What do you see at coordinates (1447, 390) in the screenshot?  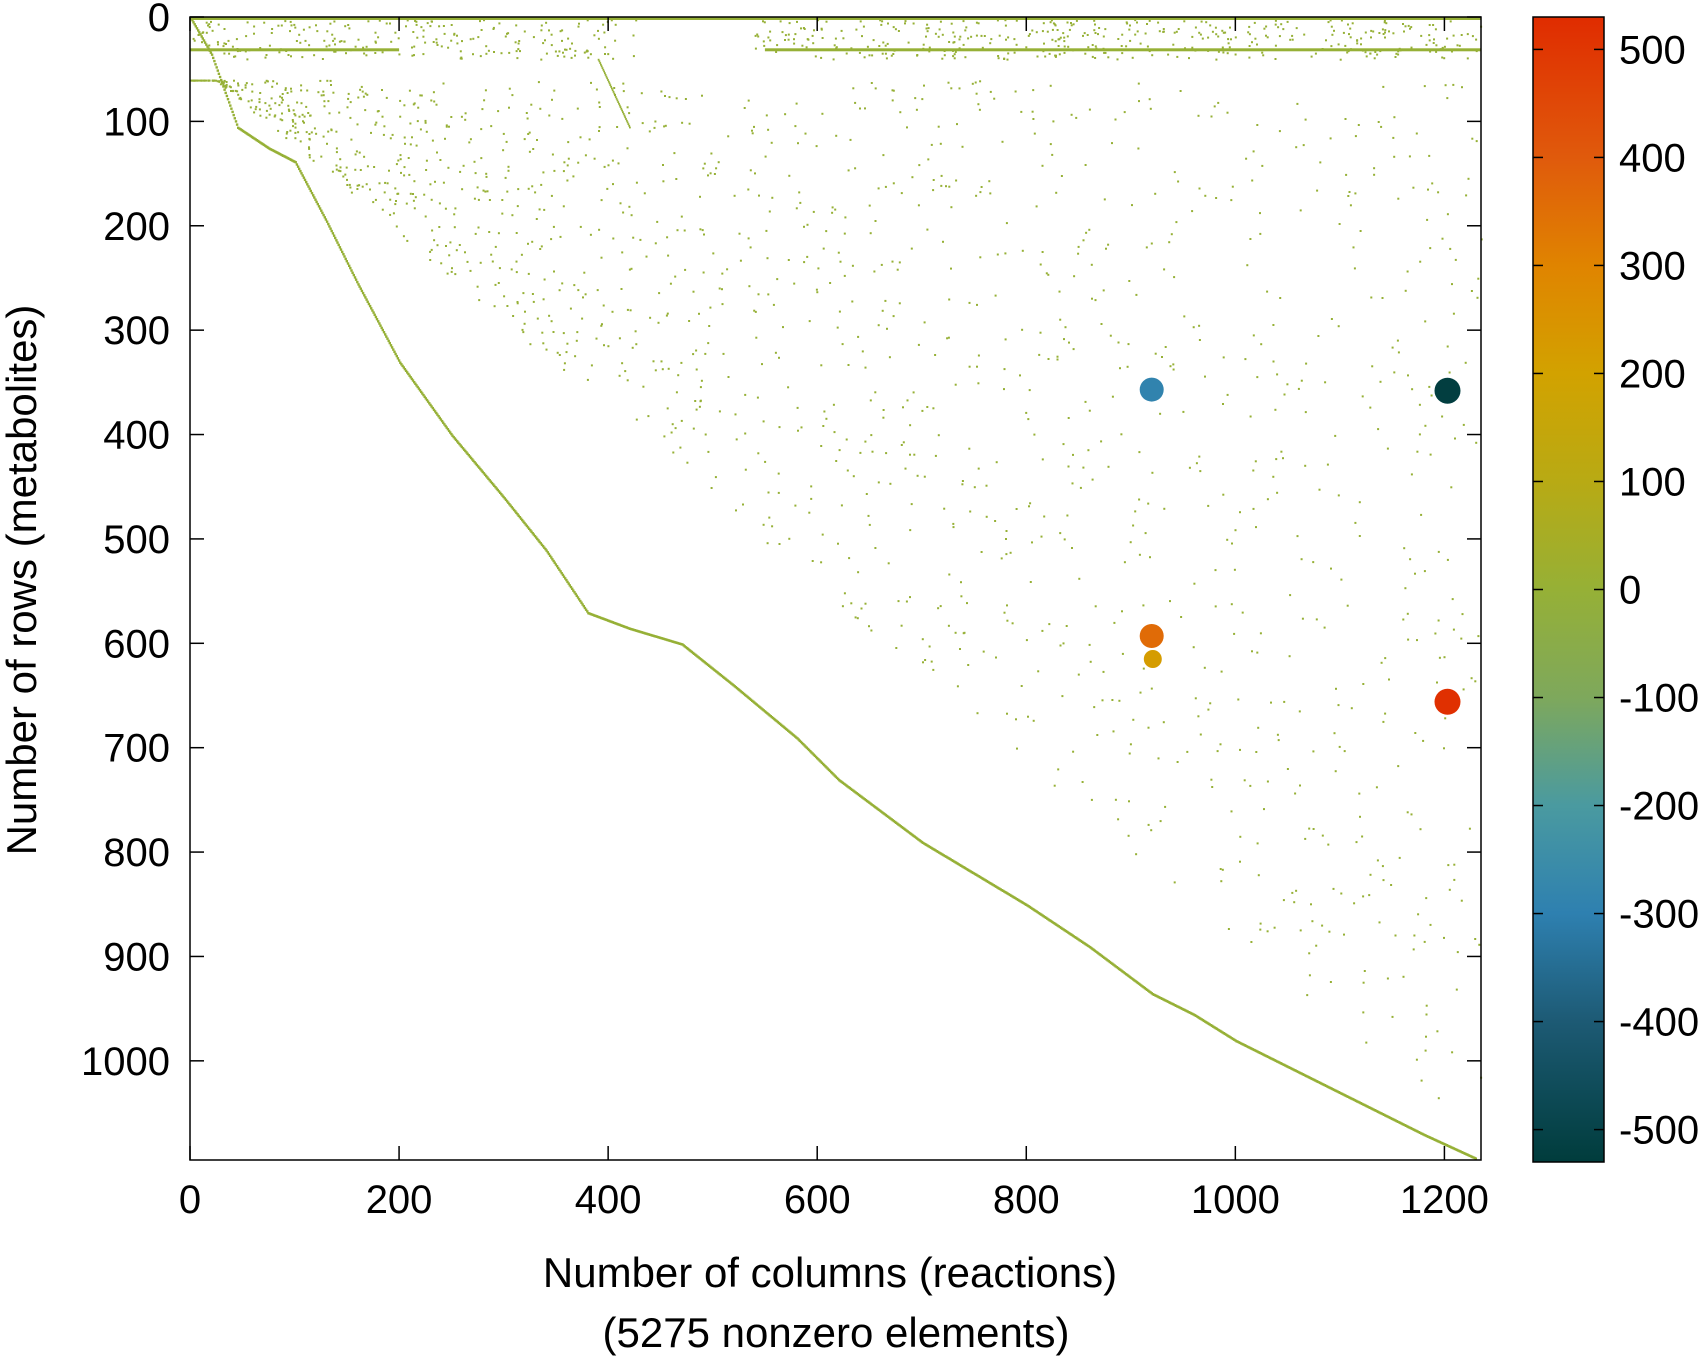 I see `highlighted-point` at bounding box center [1447, 390].